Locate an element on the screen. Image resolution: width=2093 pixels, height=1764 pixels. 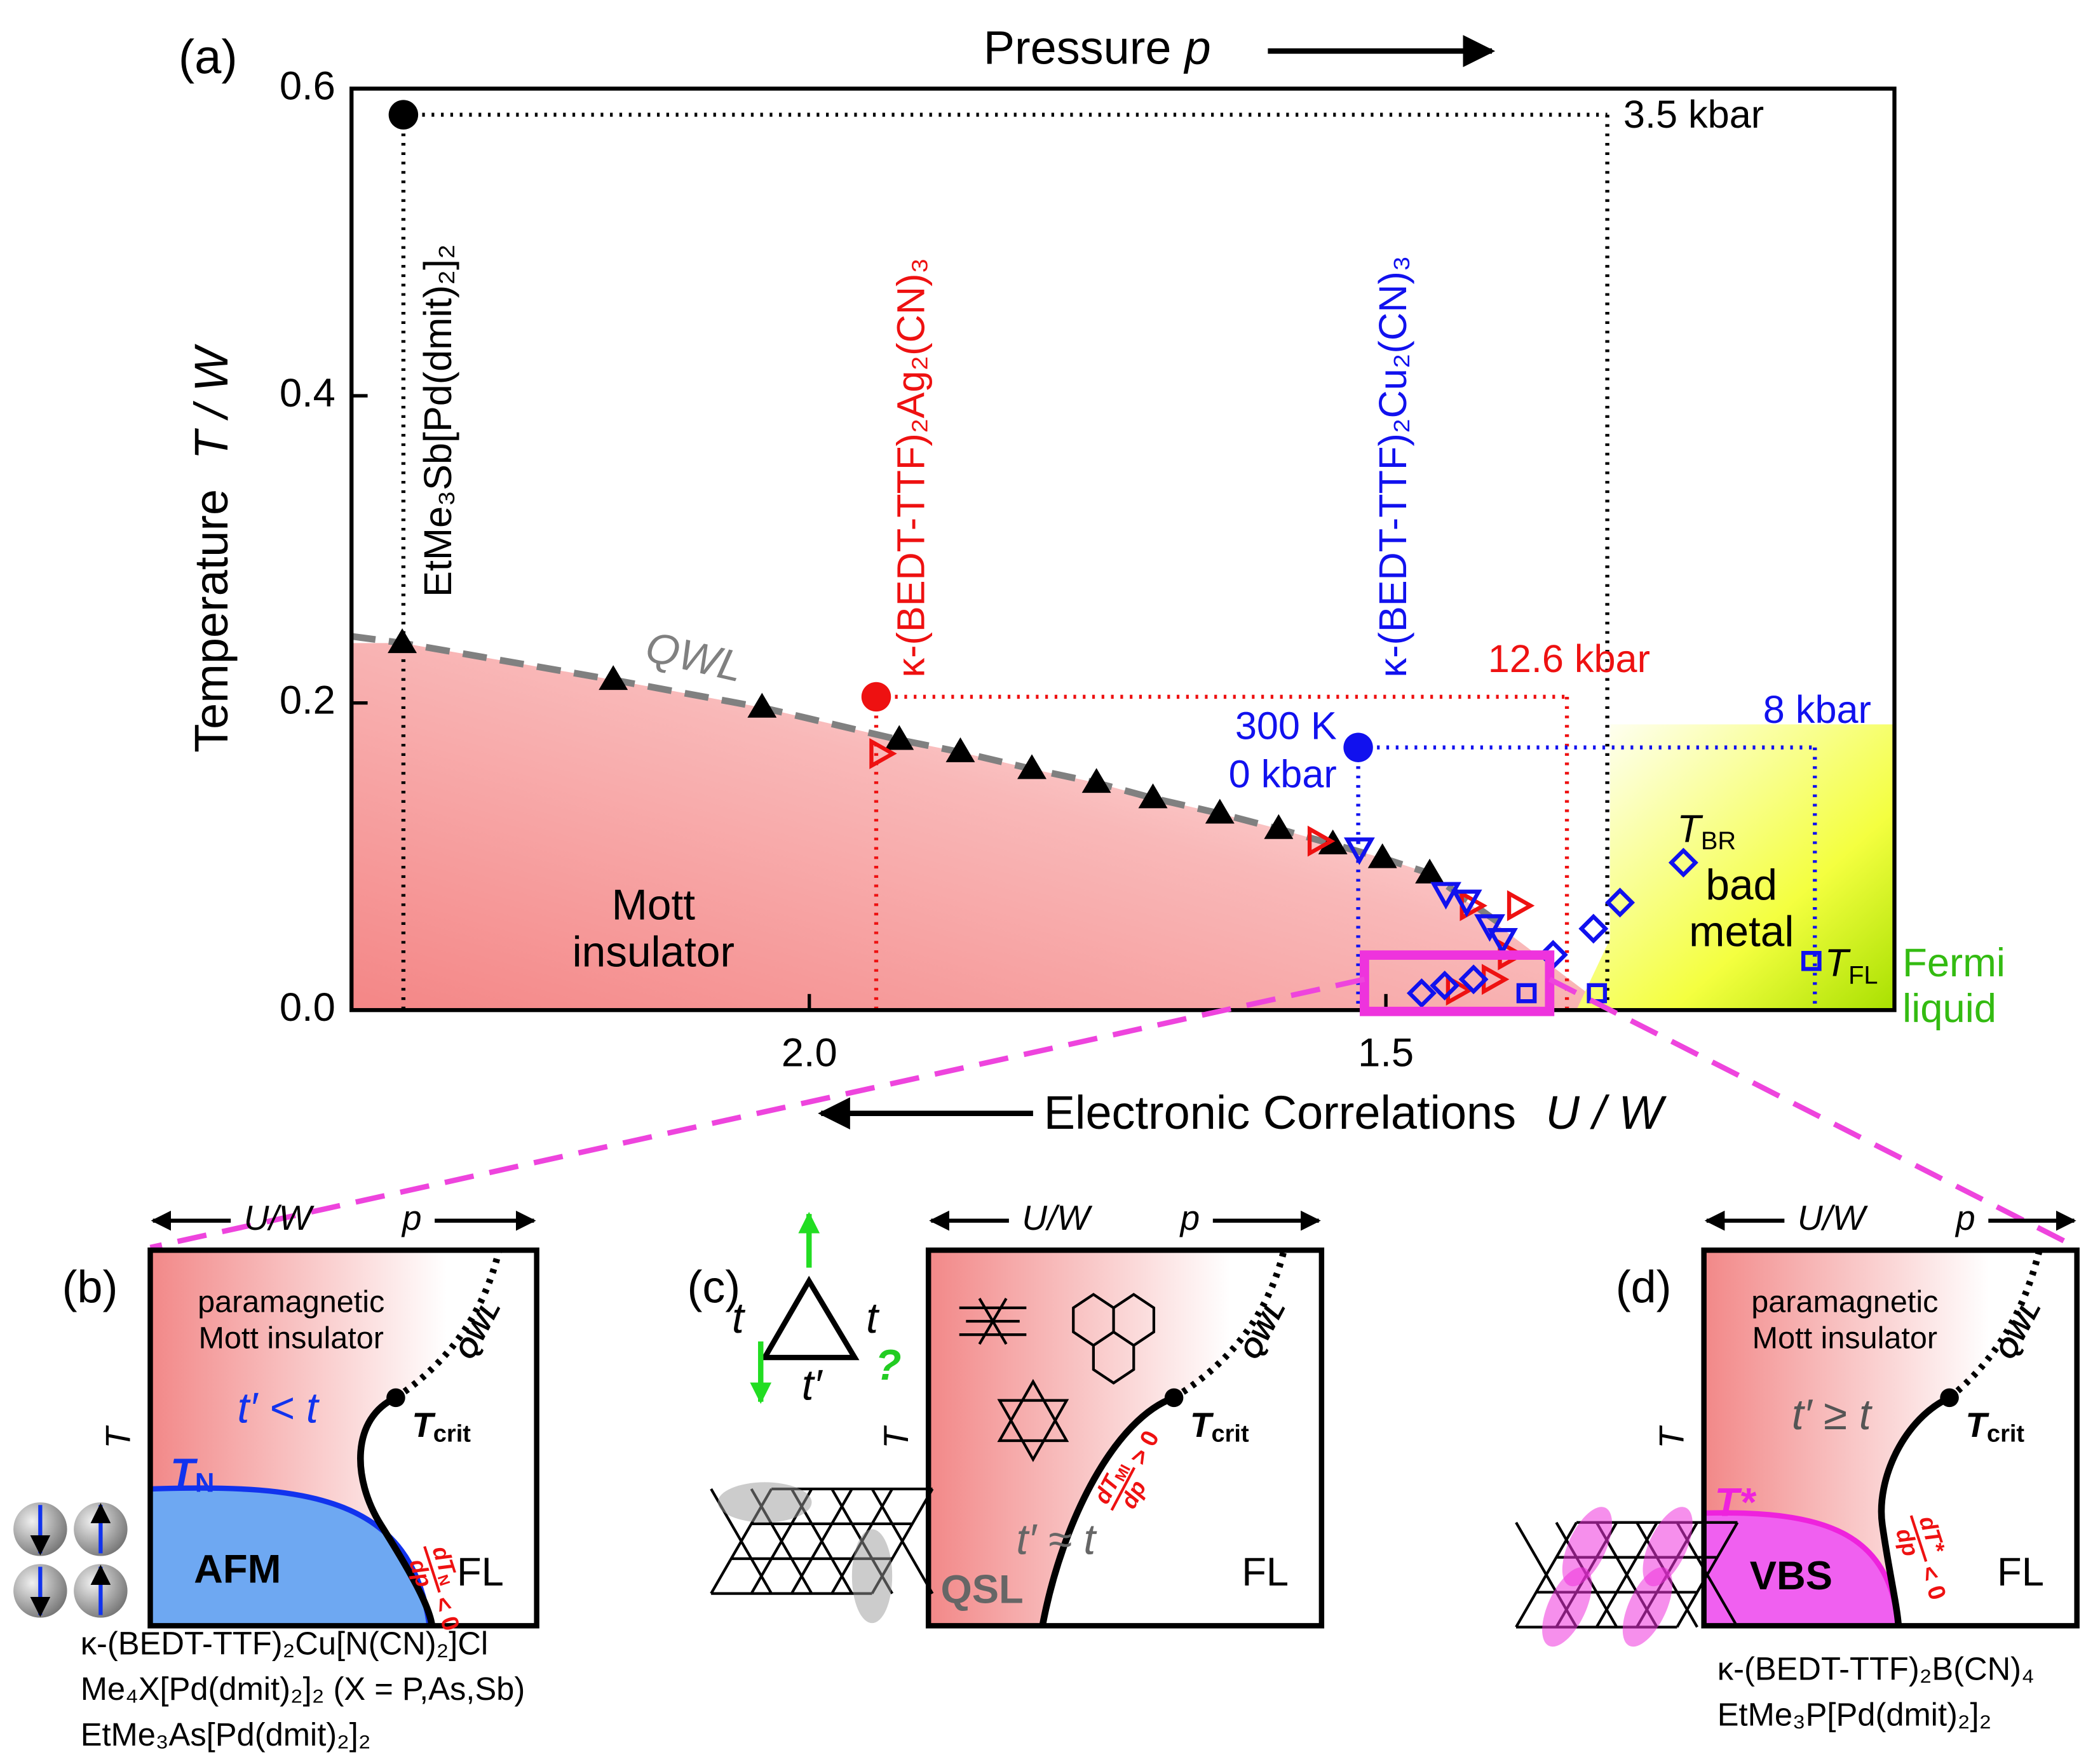
slope-label: dT*dp< 0 is located at coordinates (1921, 1558).